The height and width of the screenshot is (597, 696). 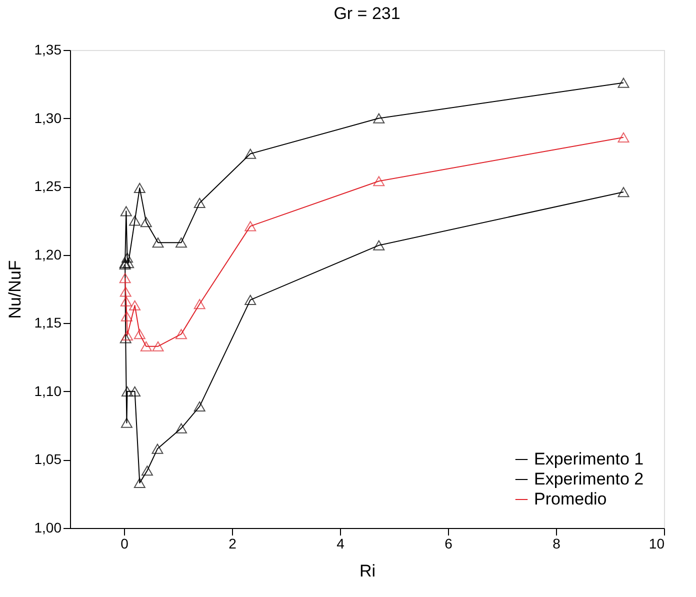 What do you see at coordinates (48, 459) in the screenshot?
I see `y-tick-label: 1,05` at bounding box center [48, 459].